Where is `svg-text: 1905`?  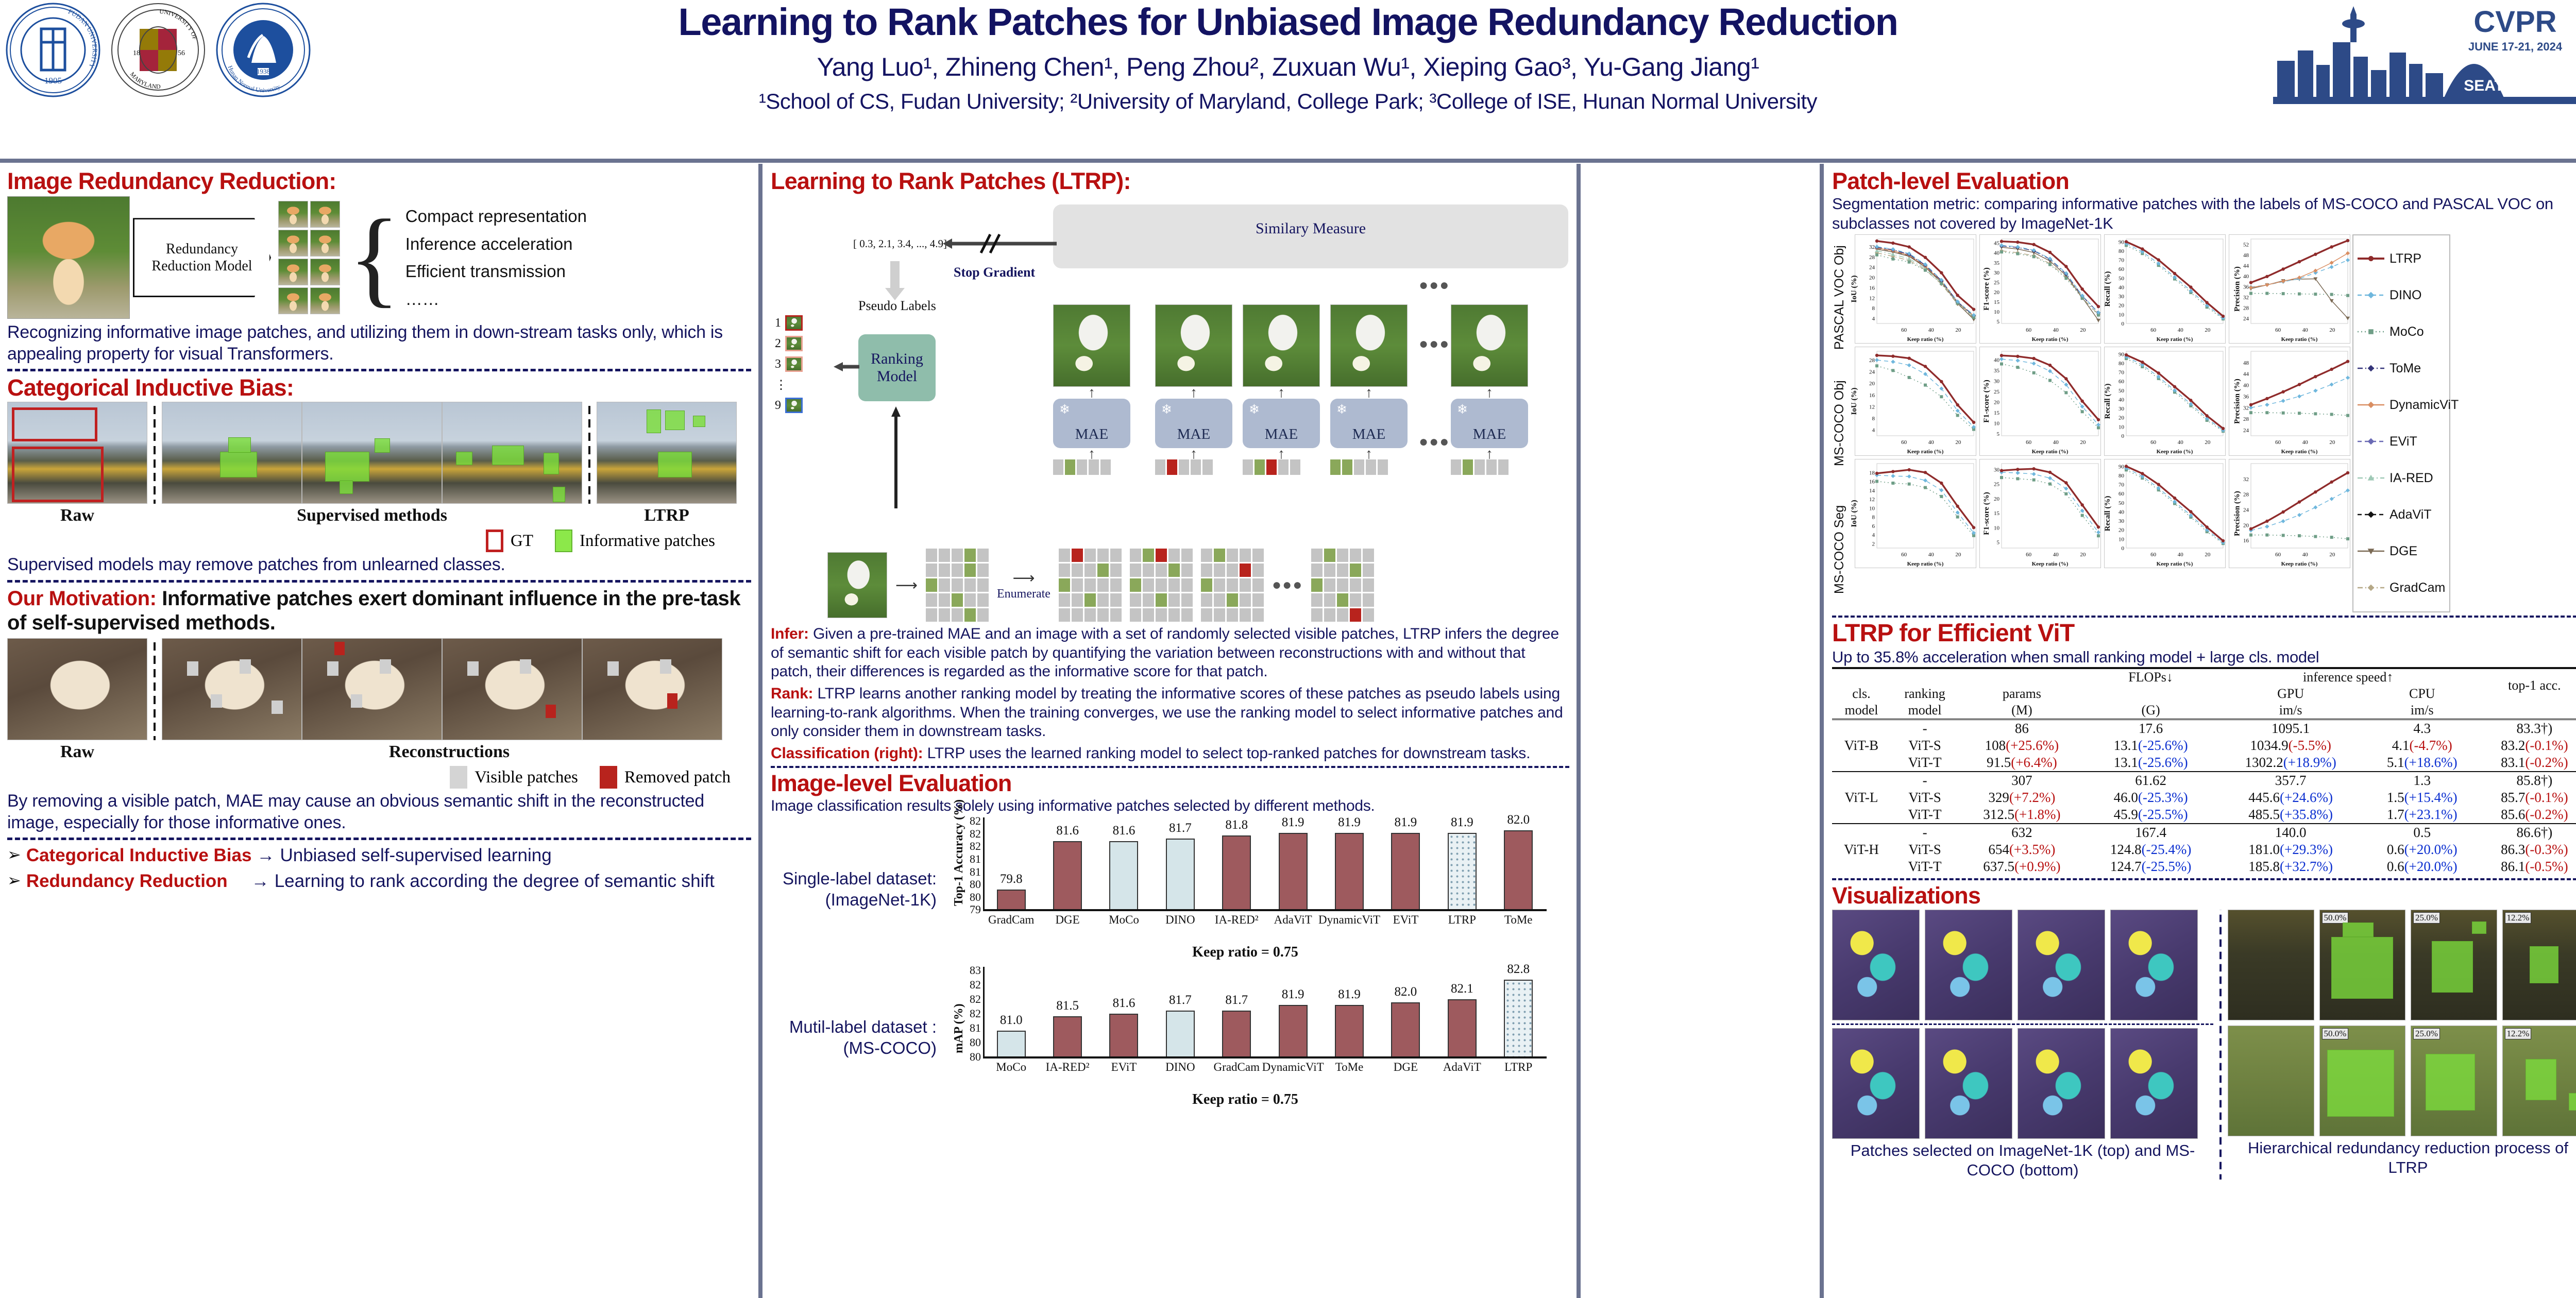
svg-text: 1905 is located at coordinates (53, 81).